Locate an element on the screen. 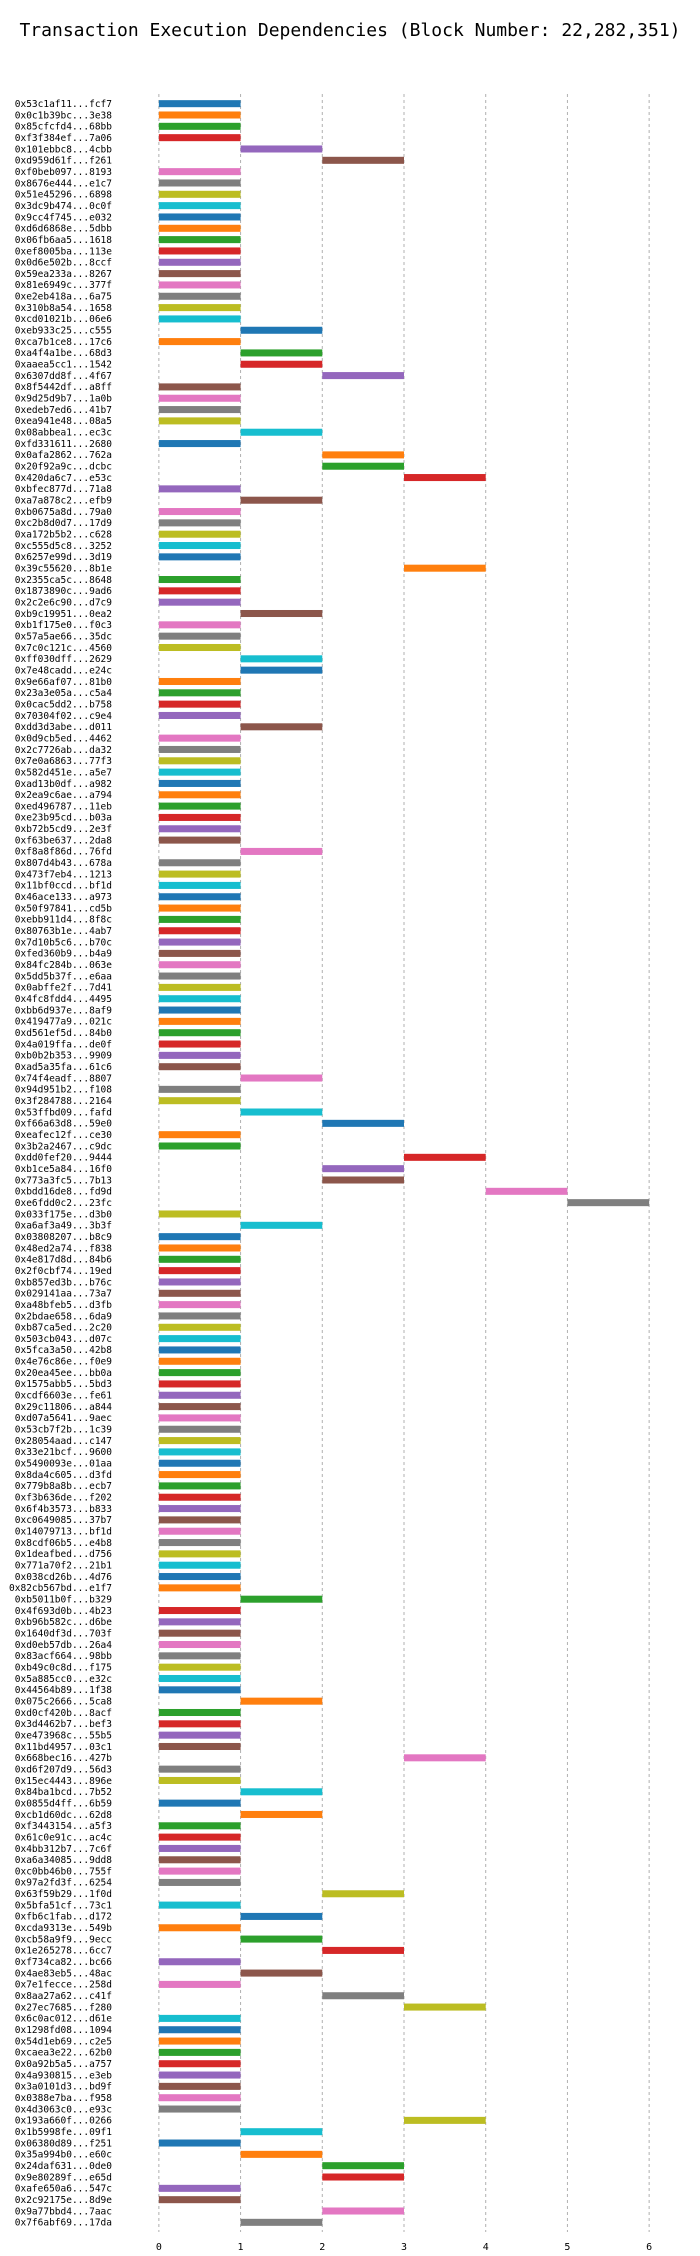 The height and width of the screenshot is (2256, 700). transaction-hash-label: 0x2c7726ab...da32 is located at coordinates (63, 750).